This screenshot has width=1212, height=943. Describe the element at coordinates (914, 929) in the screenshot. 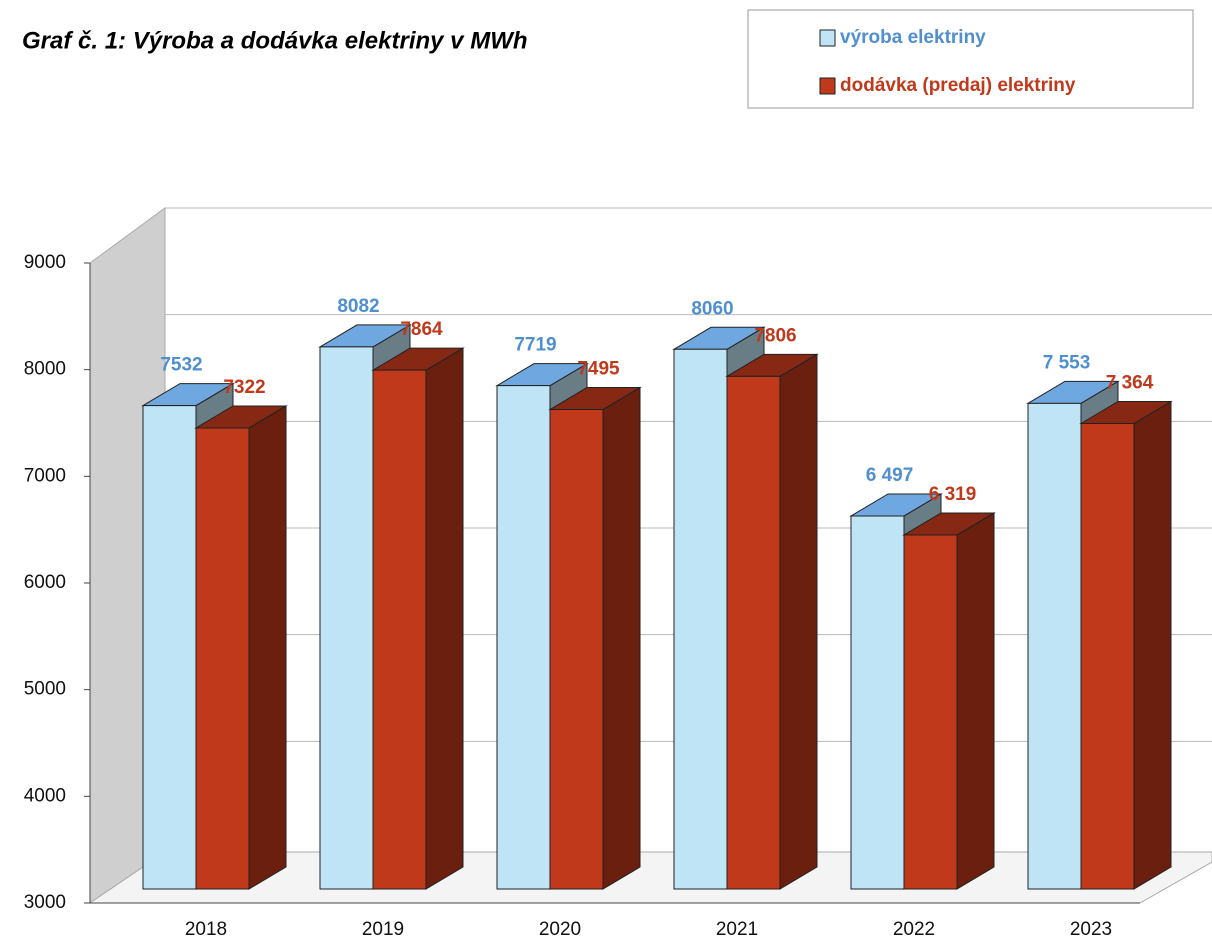

I see `x-tick-label: 2022` at that location.